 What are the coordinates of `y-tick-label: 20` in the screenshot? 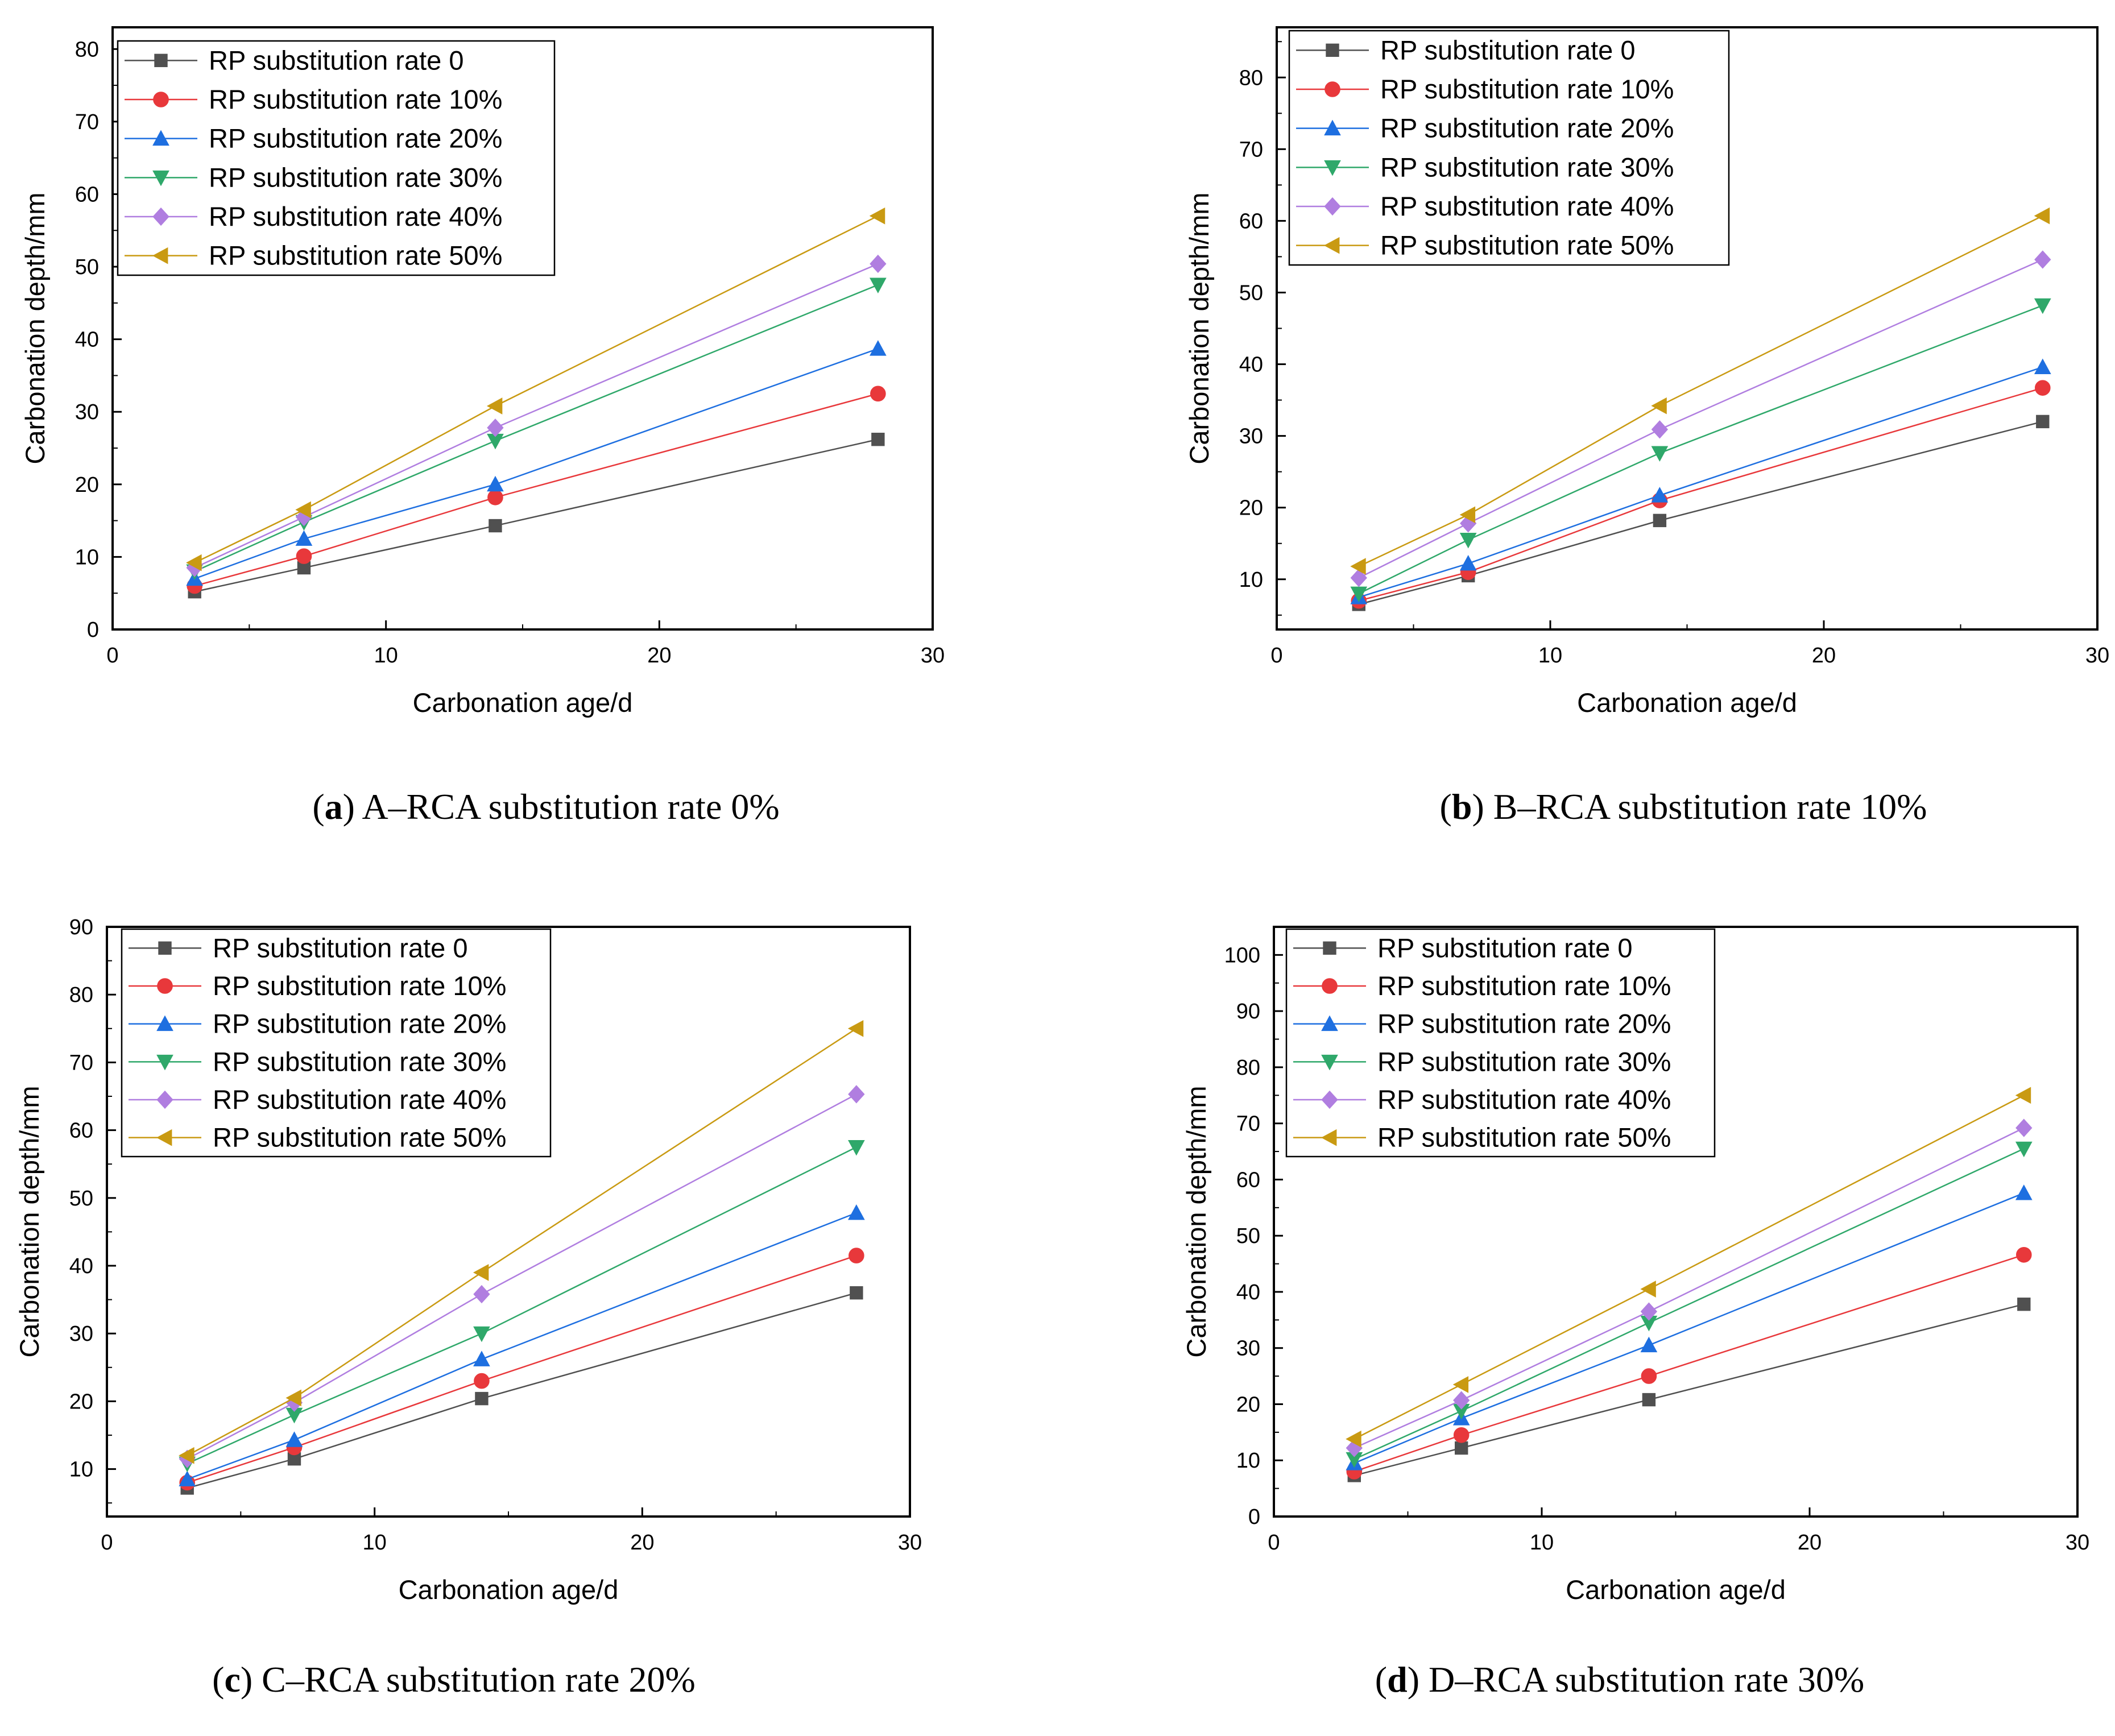 It's located at (1251, 508).